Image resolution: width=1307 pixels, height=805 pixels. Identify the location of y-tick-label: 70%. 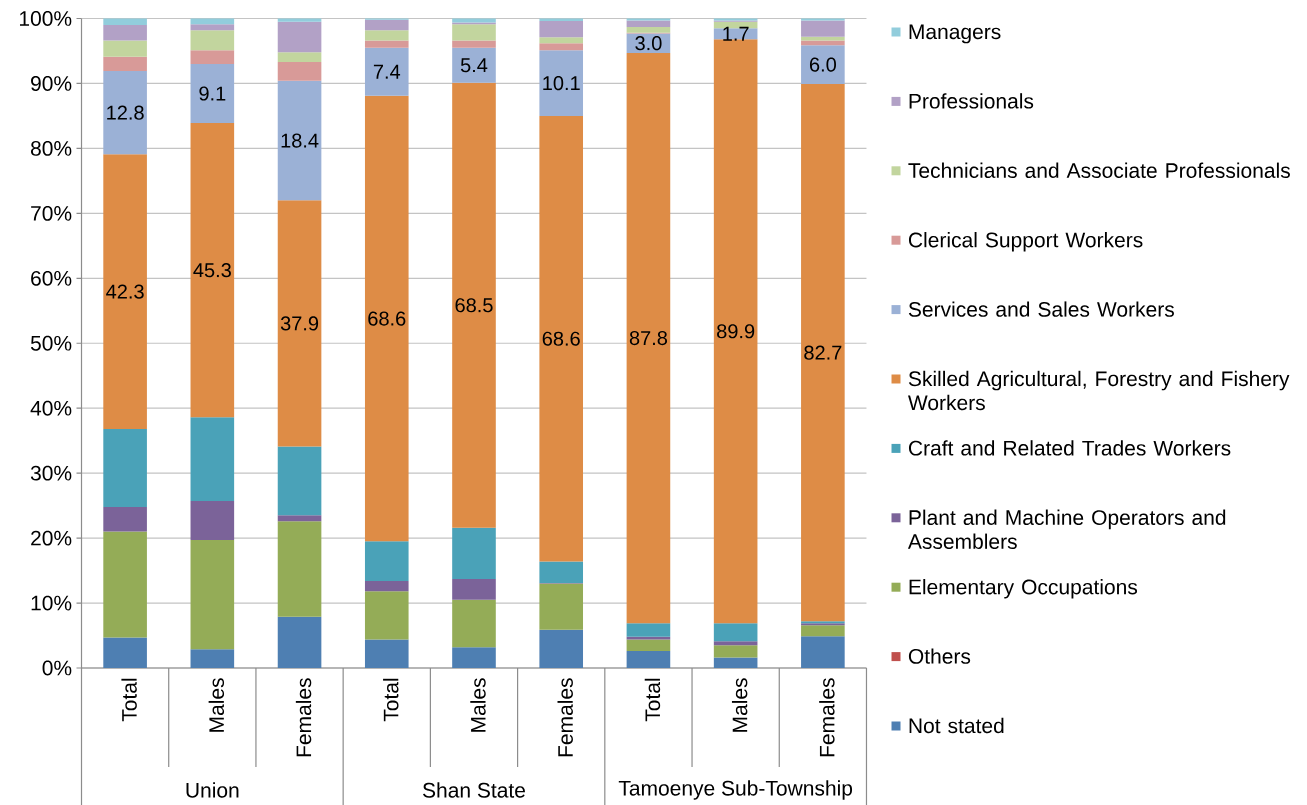
(51, 213).